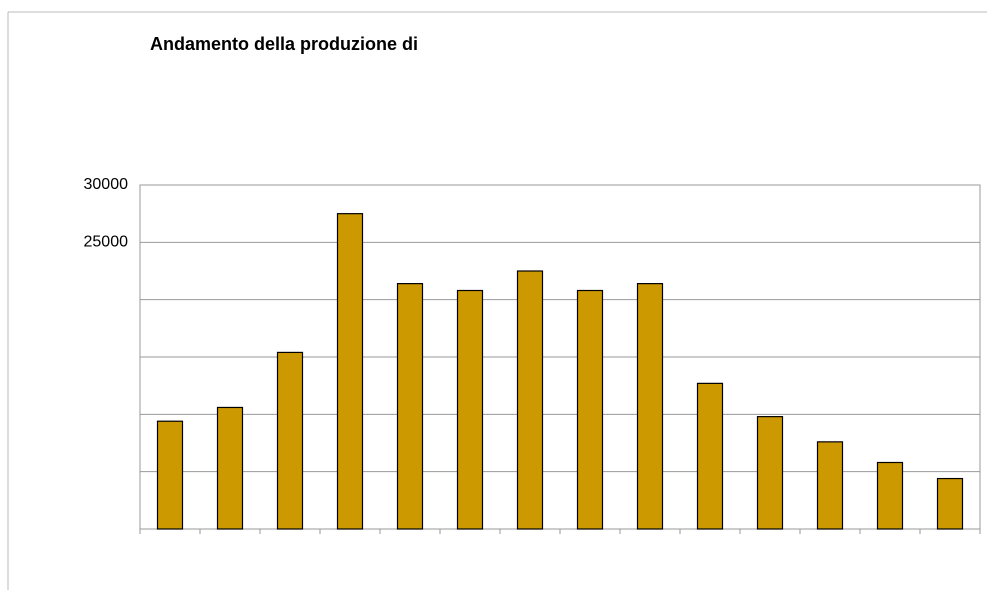 The height and width of the screenshot is (590, 987). Describe the element at coordinates (106, 184) in the screenshot. I see `y-tick-label: 30000` at that location.